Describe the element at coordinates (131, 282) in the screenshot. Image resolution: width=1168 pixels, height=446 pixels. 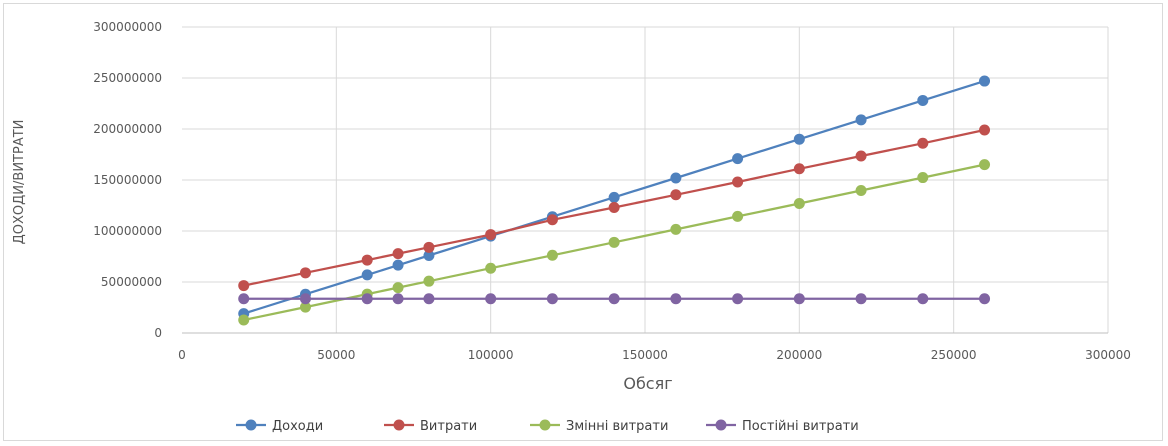
I see `y-tick-label: 50000000` at that location.